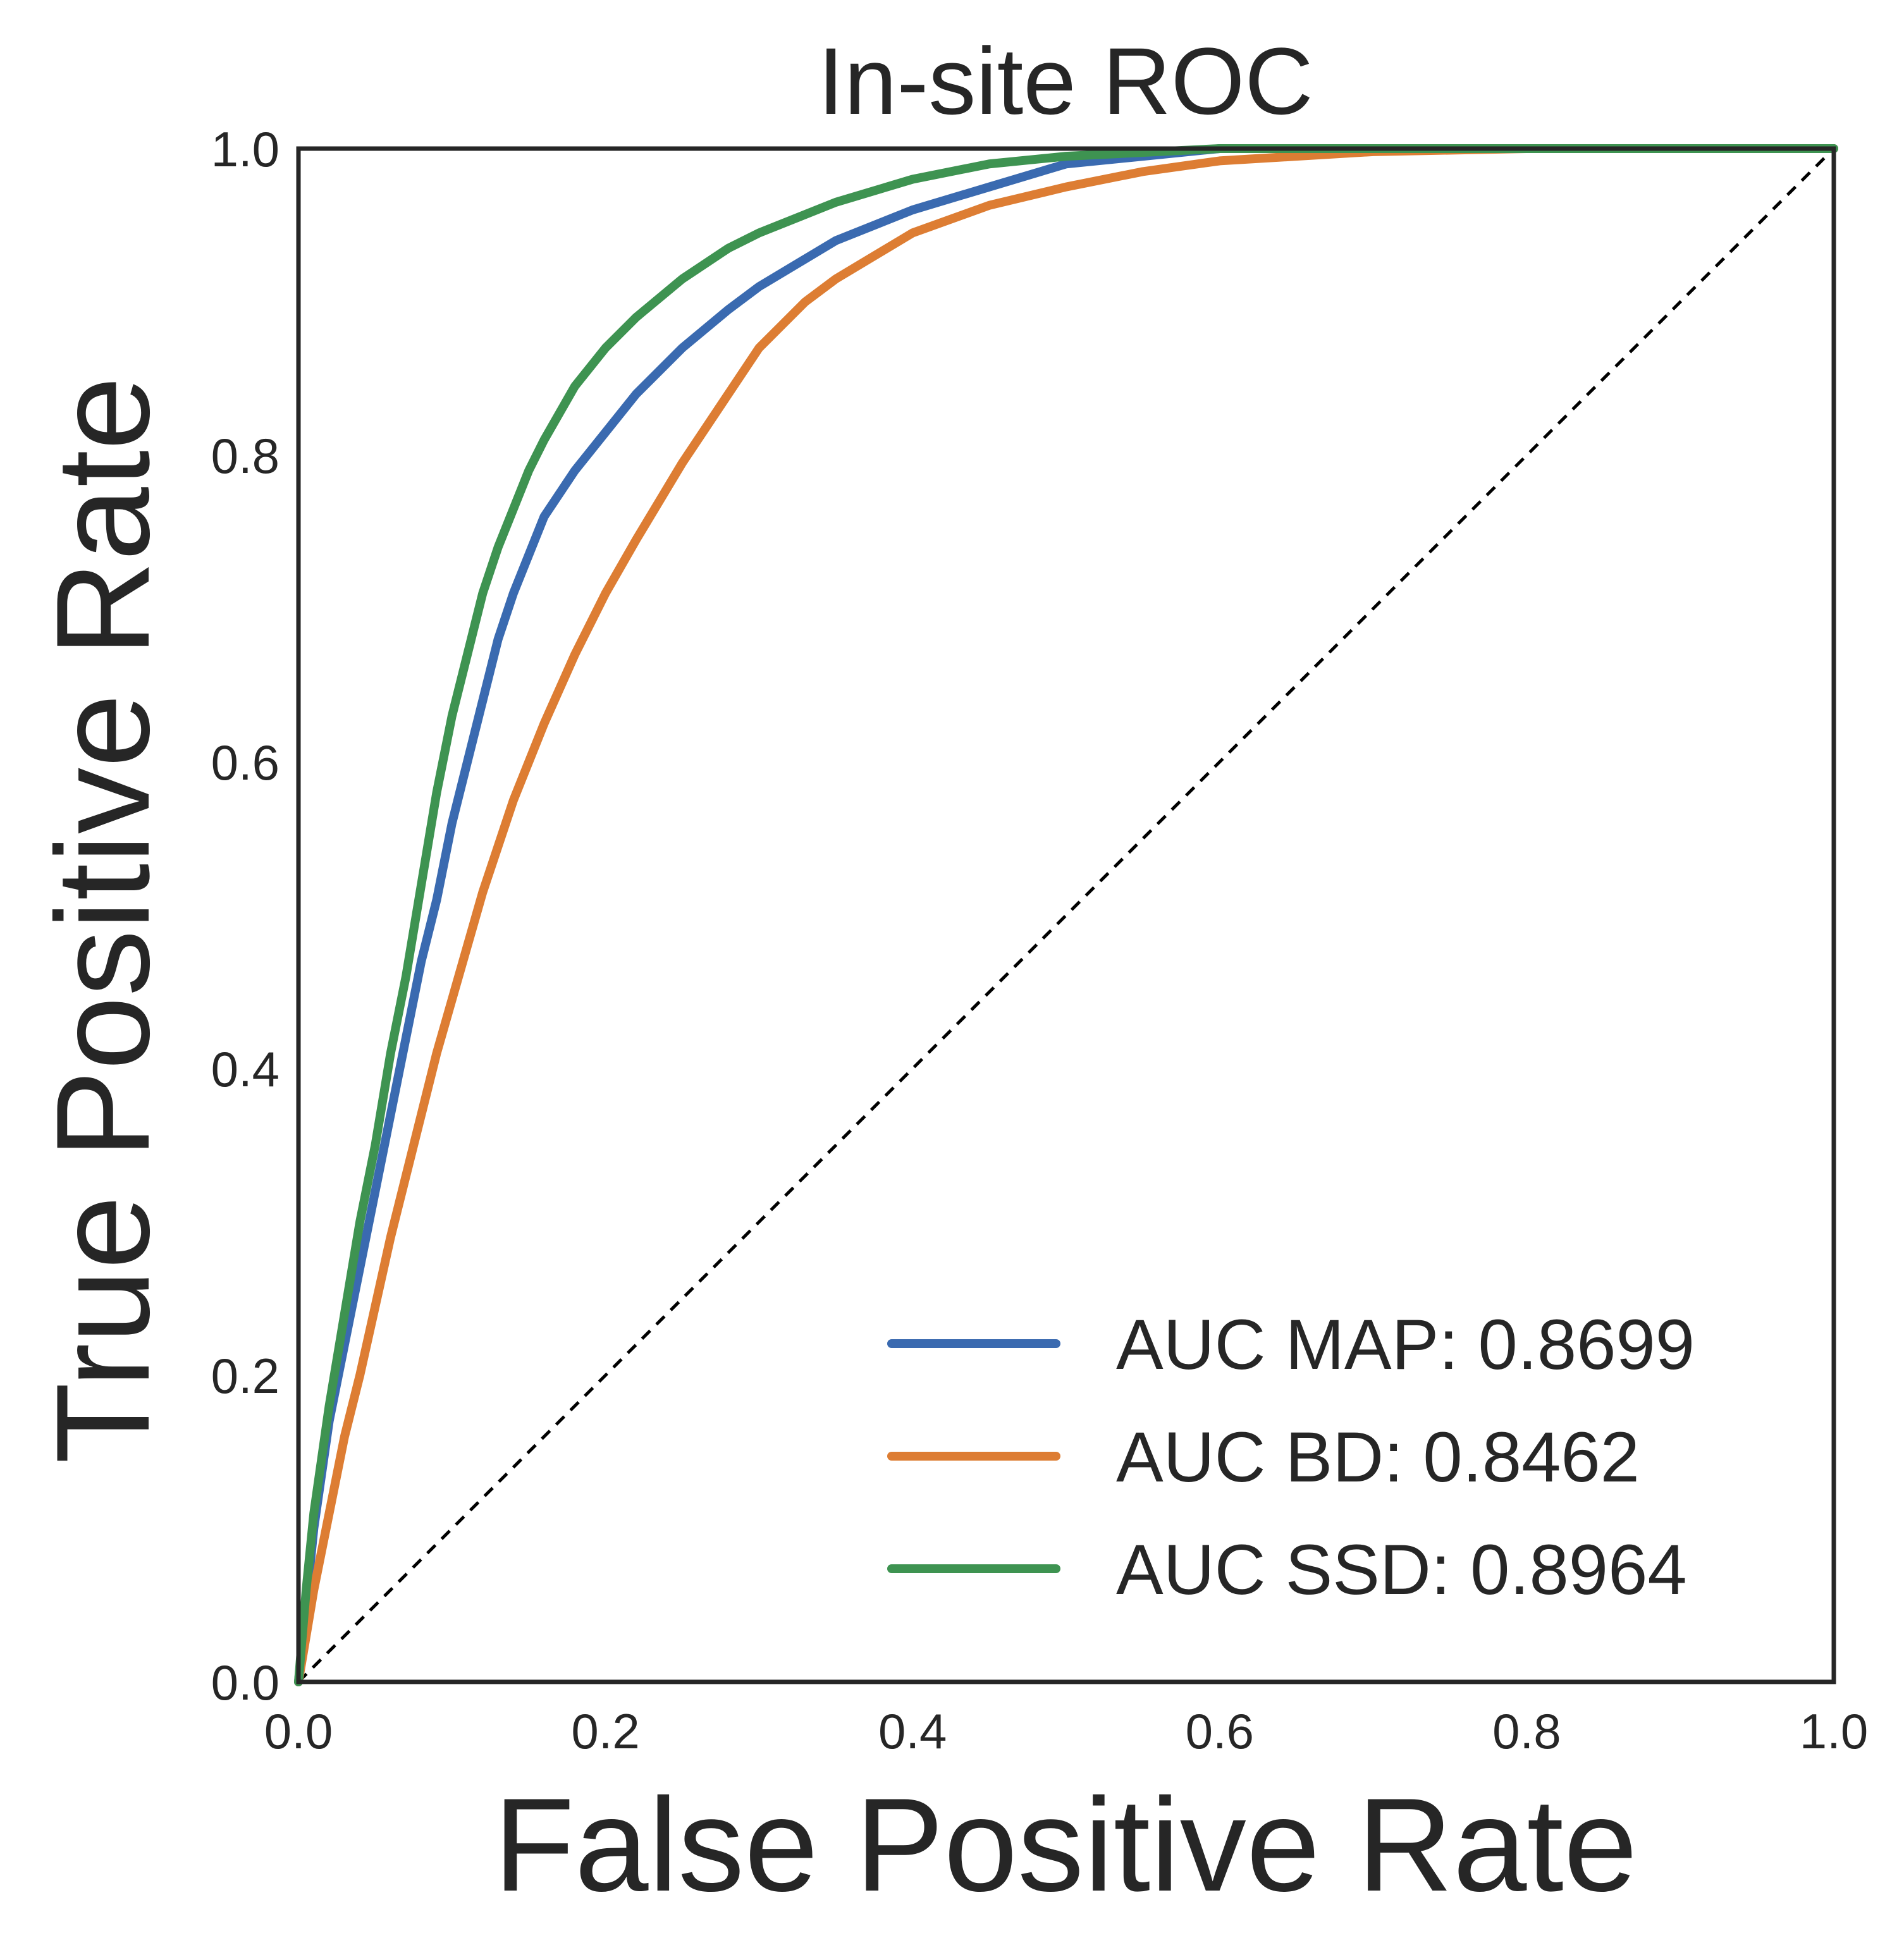  I want to click on y-tick-label: 0.0, so click(245, 1682).